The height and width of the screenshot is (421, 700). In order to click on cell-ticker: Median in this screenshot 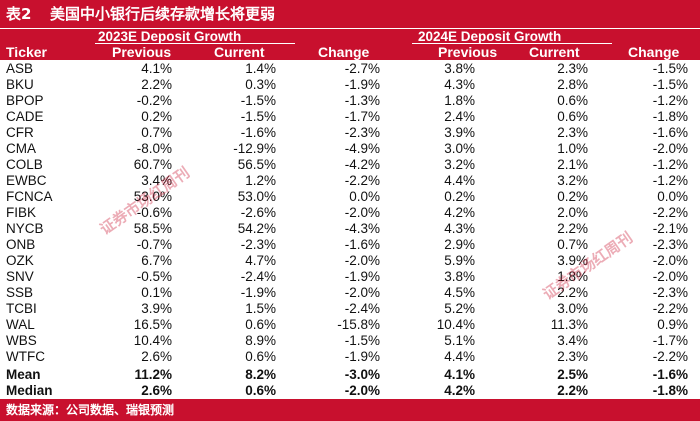, I will do `click(29, 390)`.